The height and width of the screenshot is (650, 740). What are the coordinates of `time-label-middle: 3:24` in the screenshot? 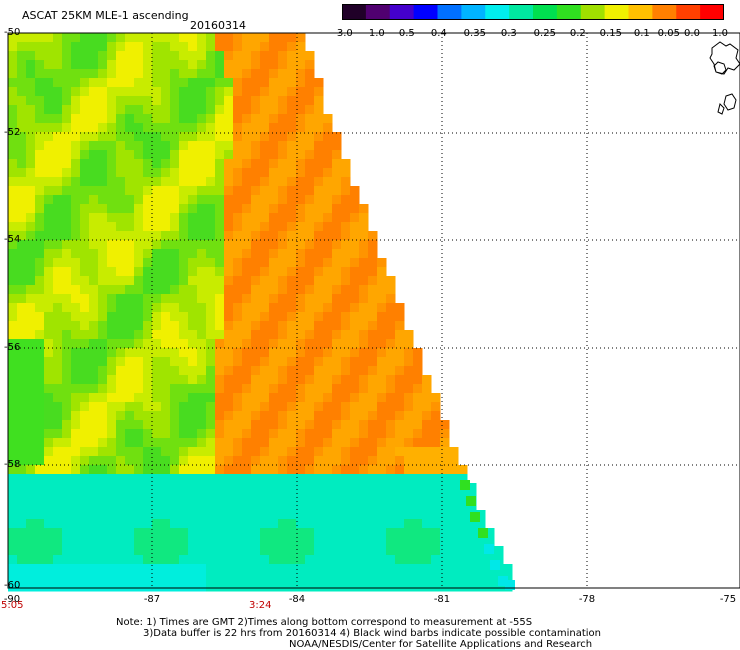 It's located at (260, 605).